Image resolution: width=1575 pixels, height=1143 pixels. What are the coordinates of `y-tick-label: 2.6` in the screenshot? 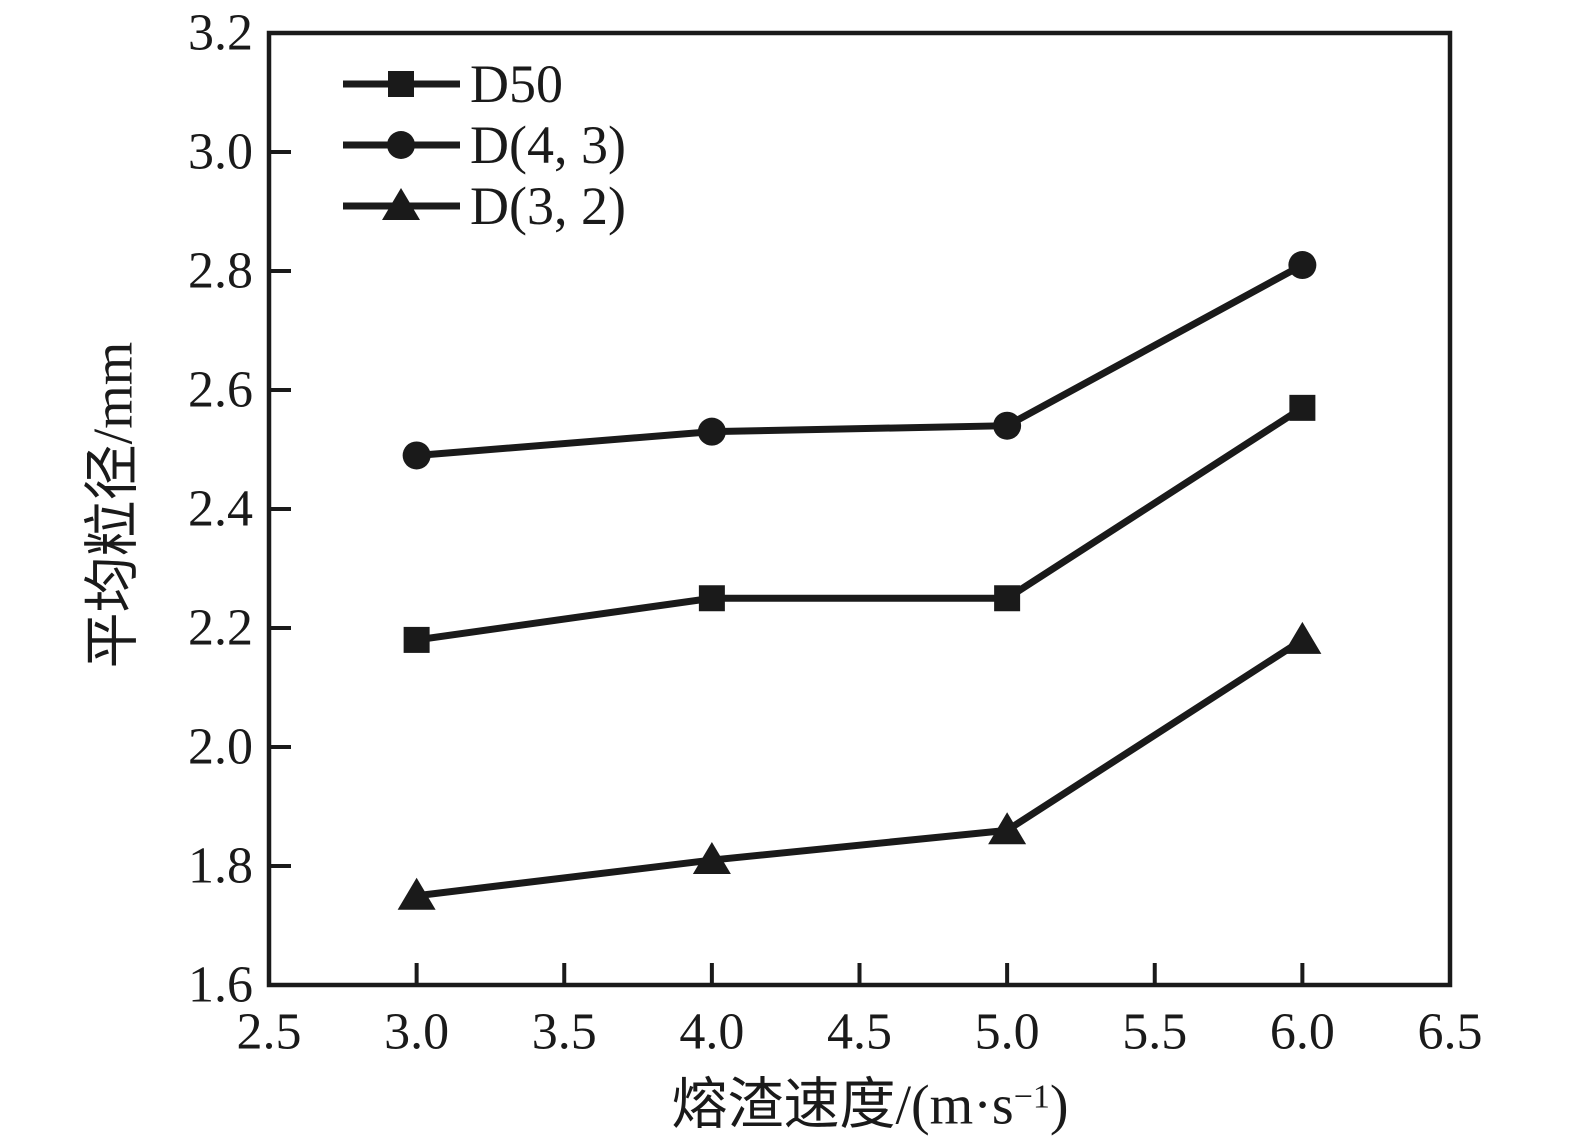 It's located at (220, 390).